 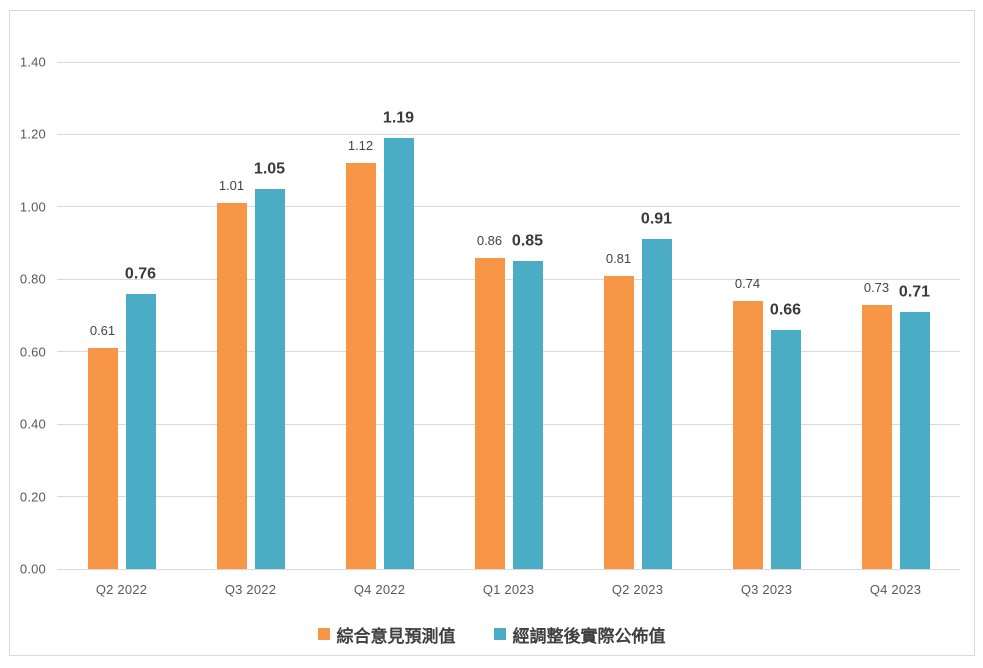 I want to click on legend-swatch-actual, so click(x=499, y=634).